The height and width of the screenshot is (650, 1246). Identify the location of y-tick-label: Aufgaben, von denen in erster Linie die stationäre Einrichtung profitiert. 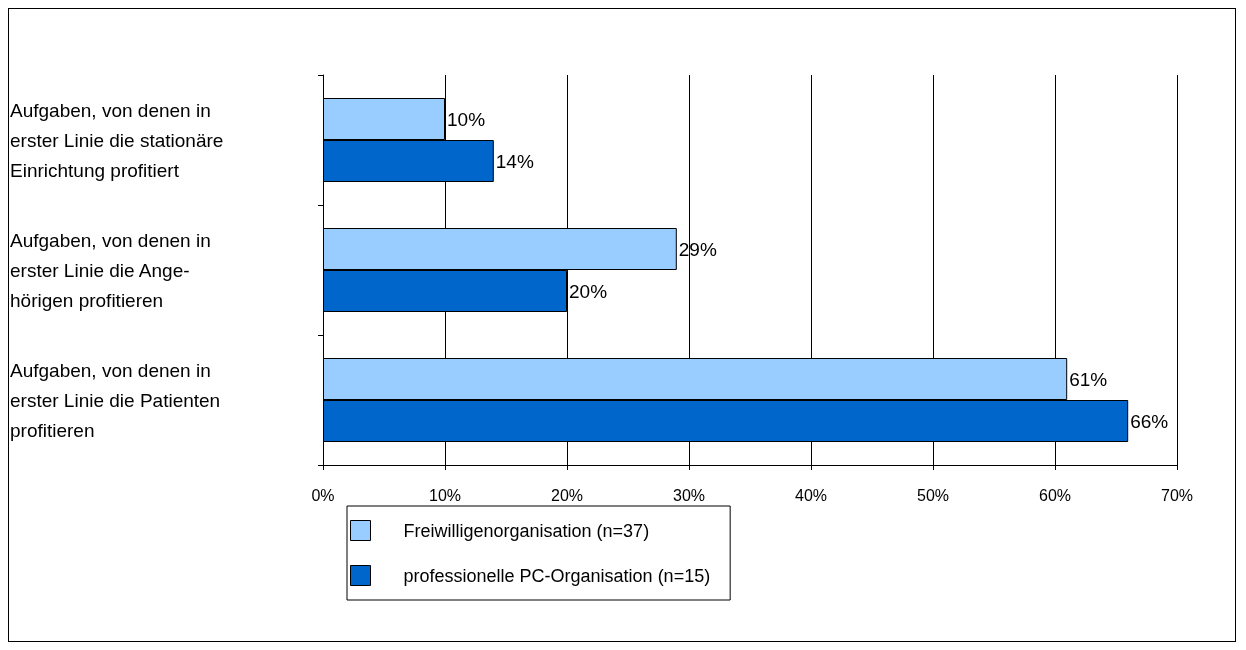
(117, 140).